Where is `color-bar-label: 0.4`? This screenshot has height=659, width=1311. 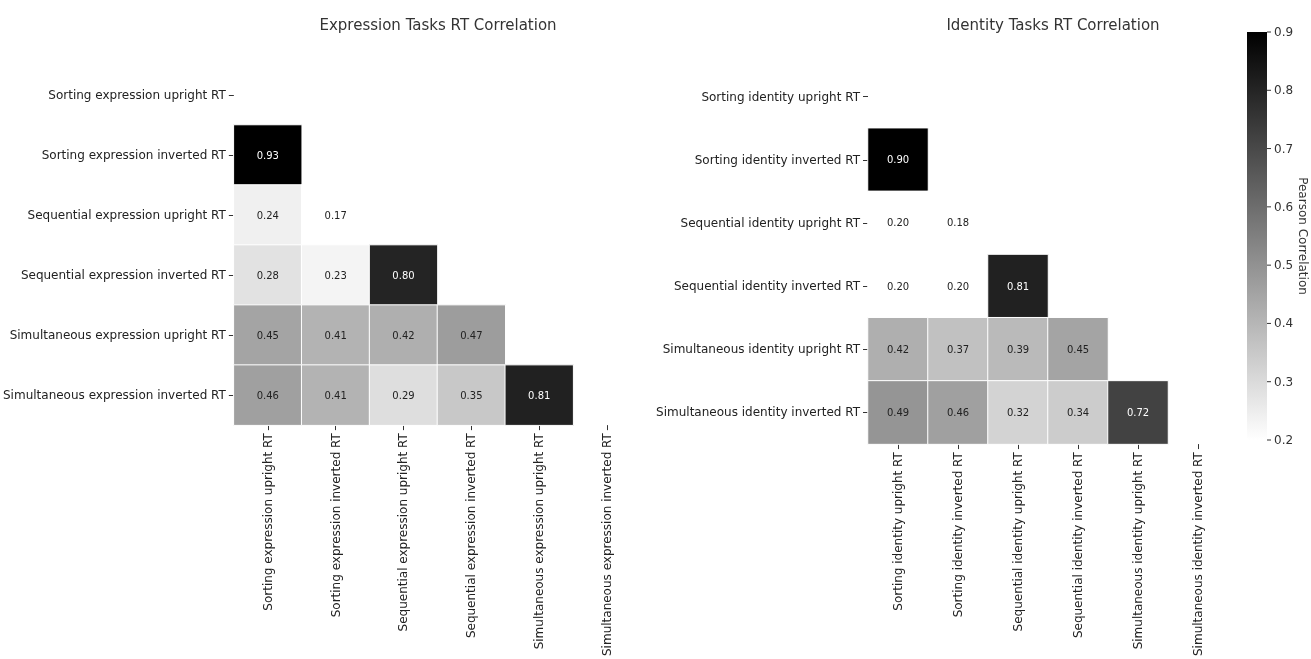
color-bar-label: 0.4 is located at coordinates (1284, 323).